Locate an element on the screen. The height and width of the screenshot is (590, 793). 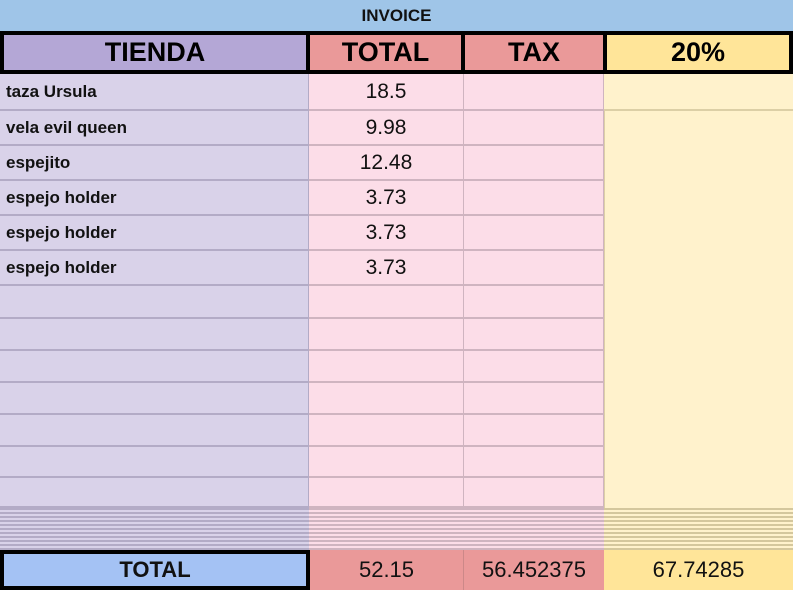
cell-20pct is located at coordinates (698, 92).